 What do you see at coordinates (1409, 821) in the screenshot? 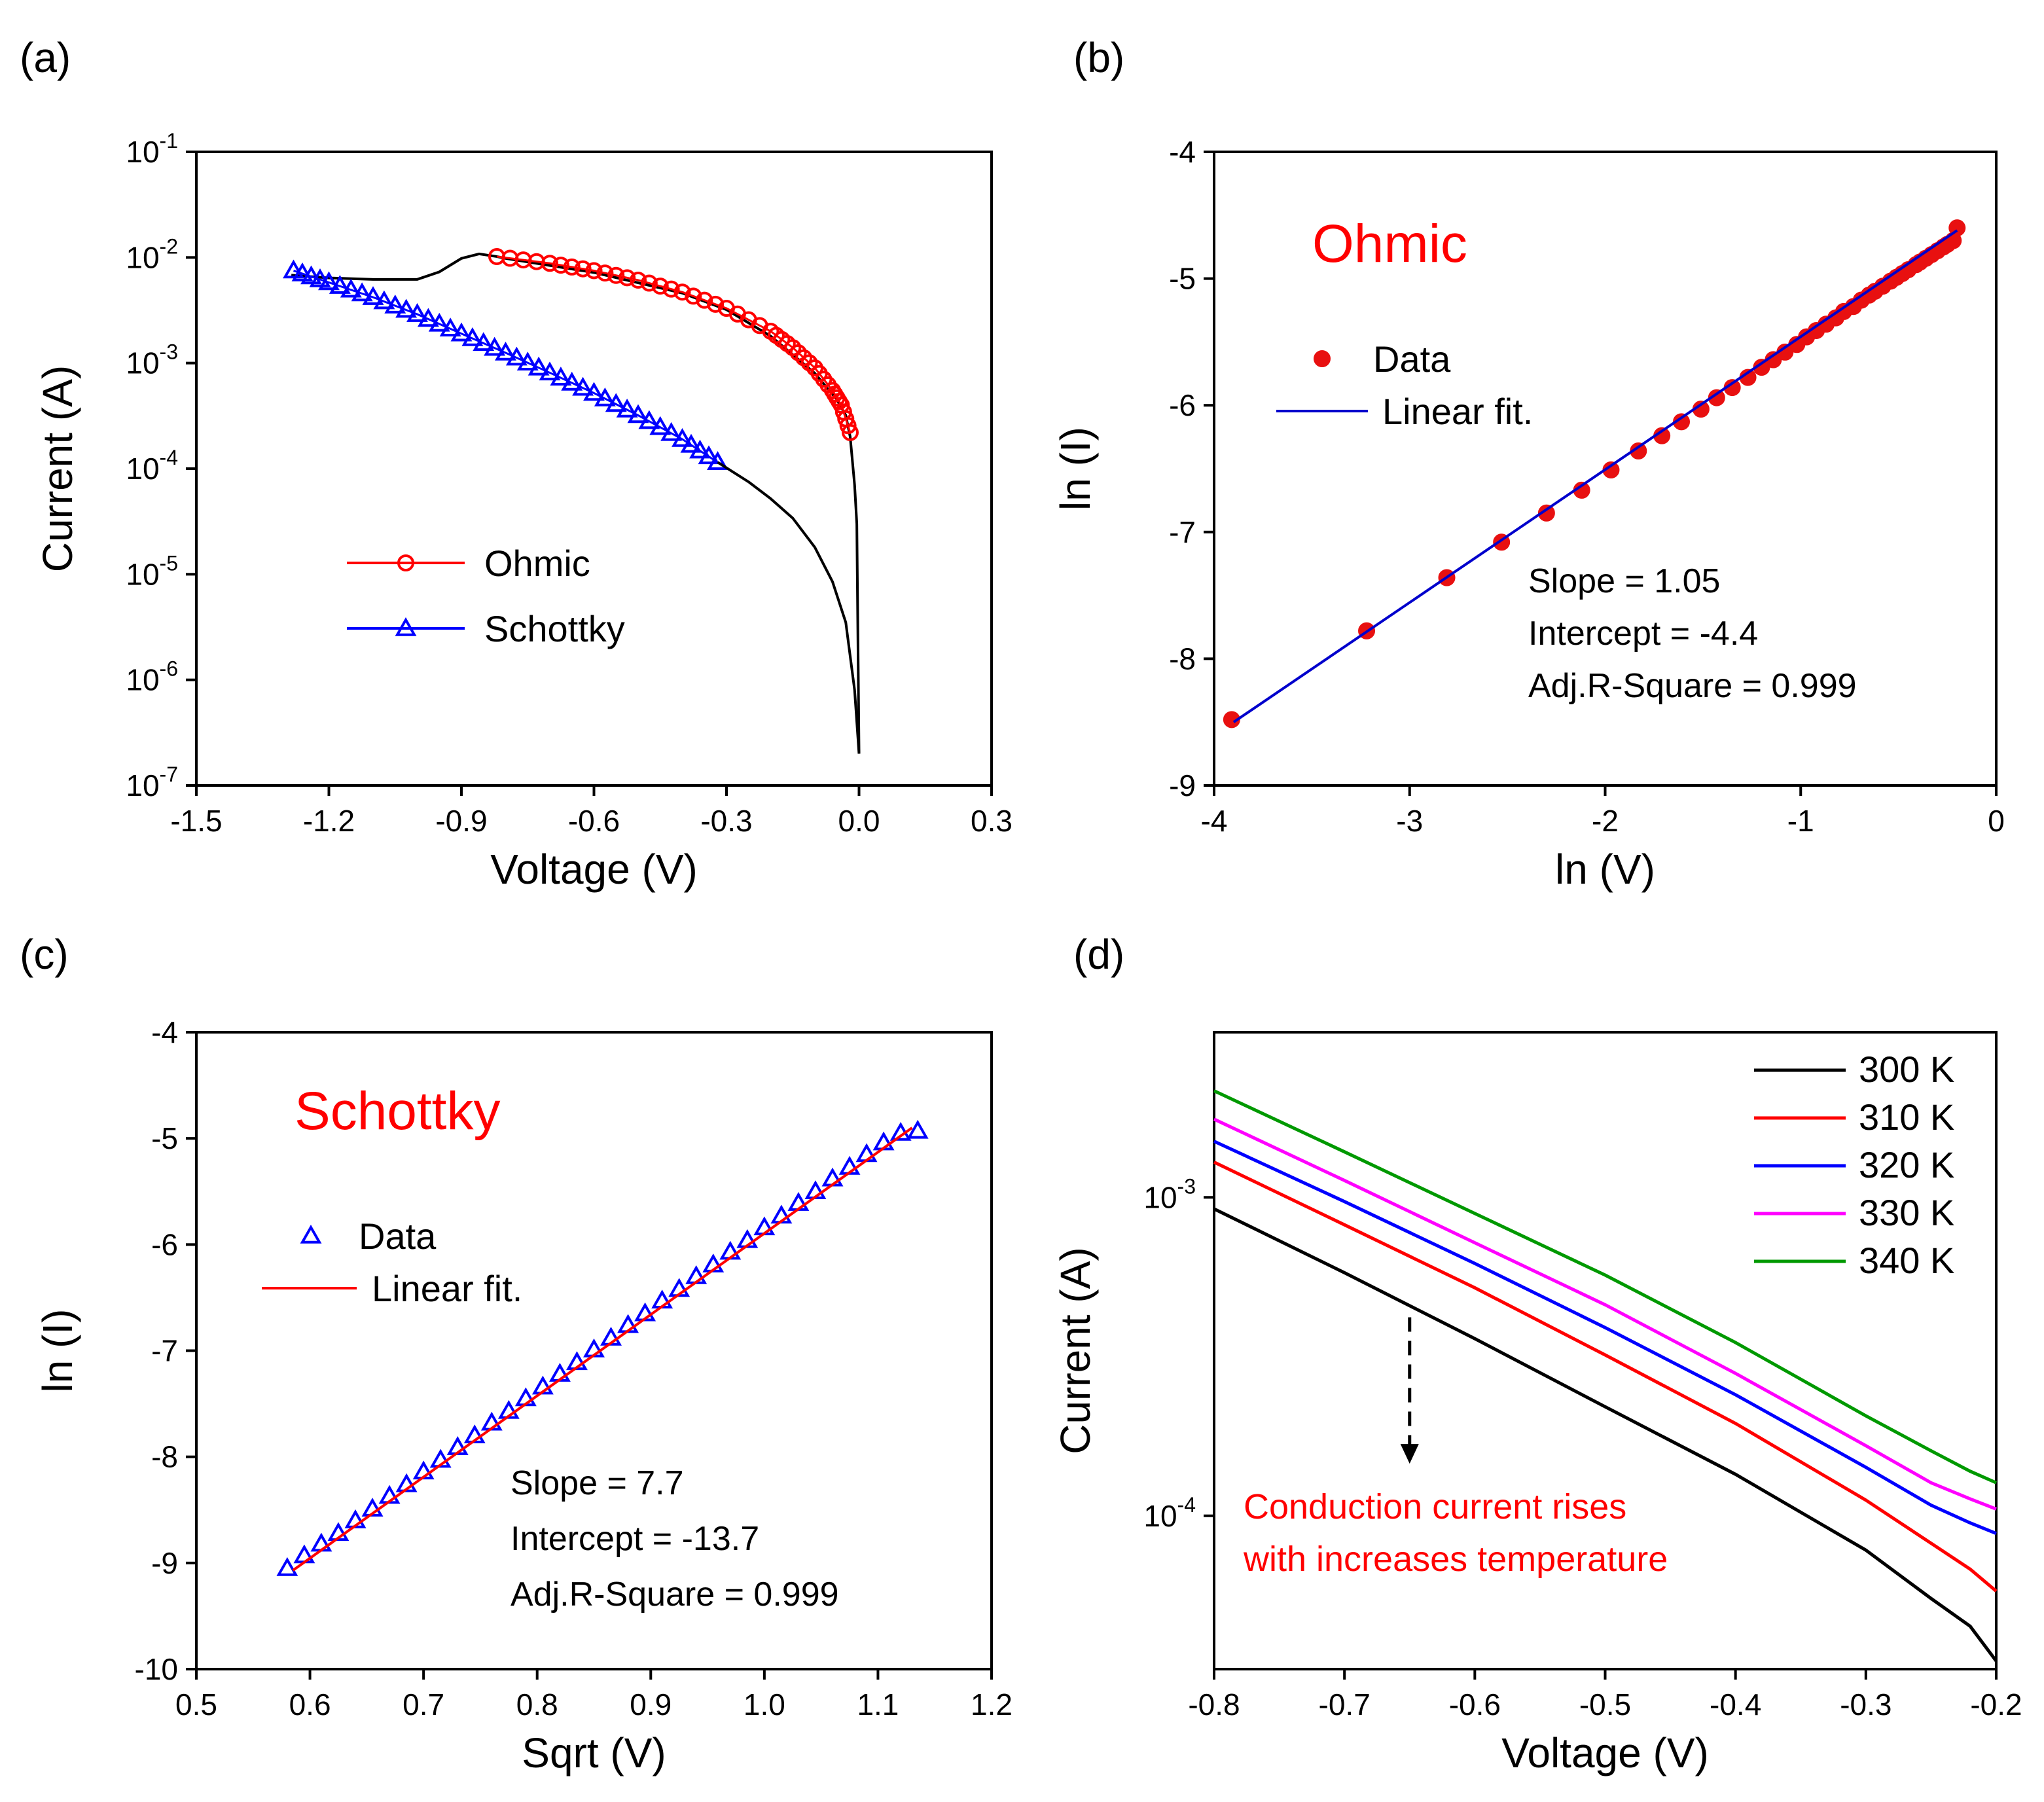
I see `x-tick-label: -3` at bounding box center [1409, 821].